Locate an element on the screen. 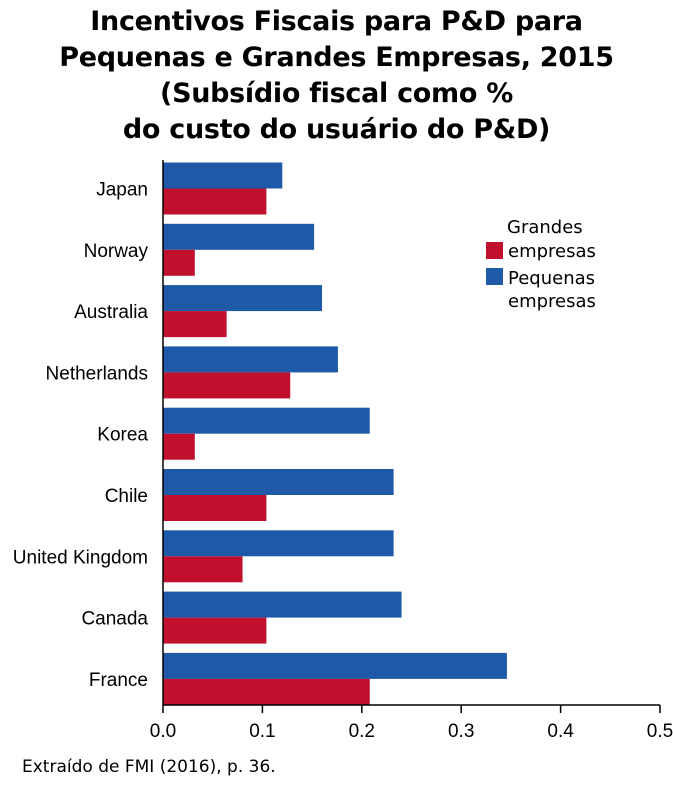  legend-title: Grandes is located at coordinates (545, 227).